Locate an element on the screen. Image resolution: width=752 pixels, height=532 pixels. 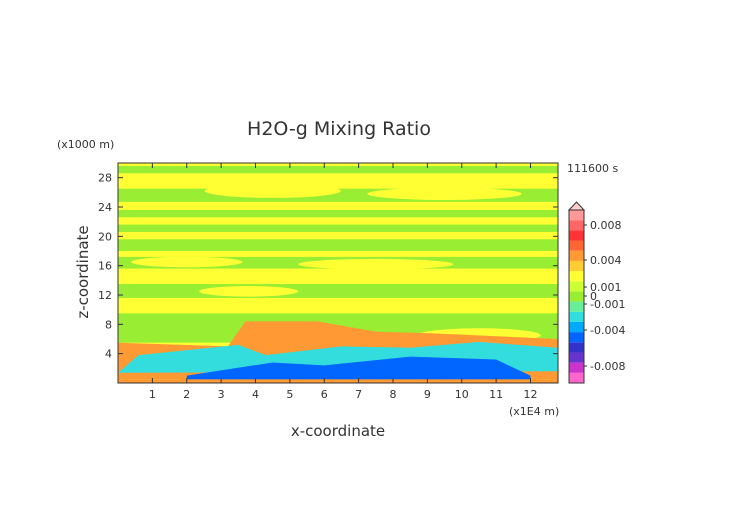
time-label: 111600 s is located at coordinates (592, 168).